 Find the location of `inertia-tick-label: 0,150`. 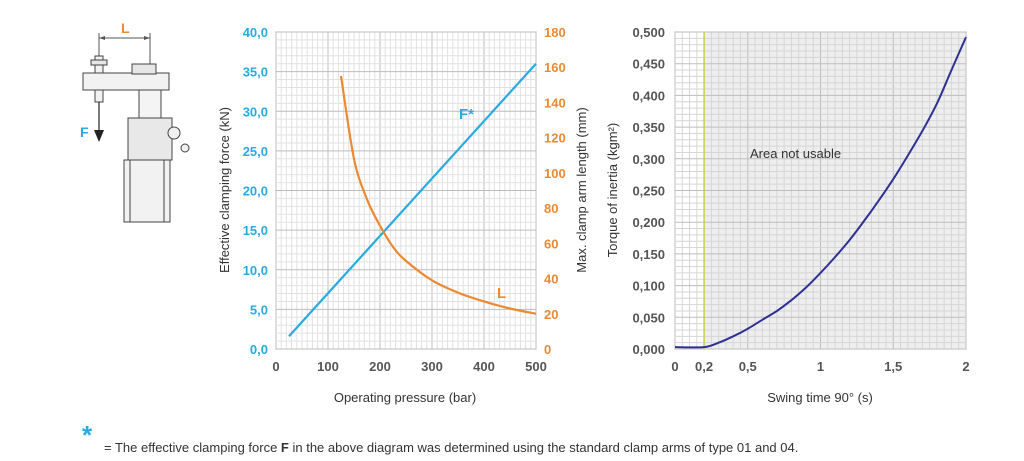

inertia-tick-label: 0,150 is located at coordinates (648, 254).